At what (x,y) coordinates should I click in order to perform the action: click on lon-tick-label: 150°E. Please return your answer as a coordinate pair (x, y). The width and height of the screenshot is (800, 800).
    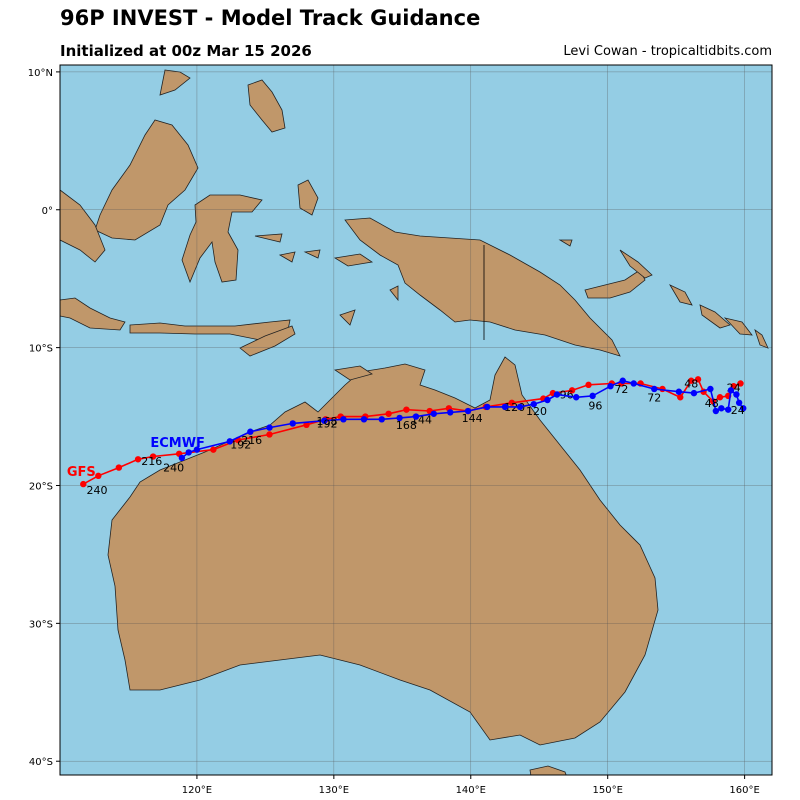
    Looking at the image, I should click on (607, 790).